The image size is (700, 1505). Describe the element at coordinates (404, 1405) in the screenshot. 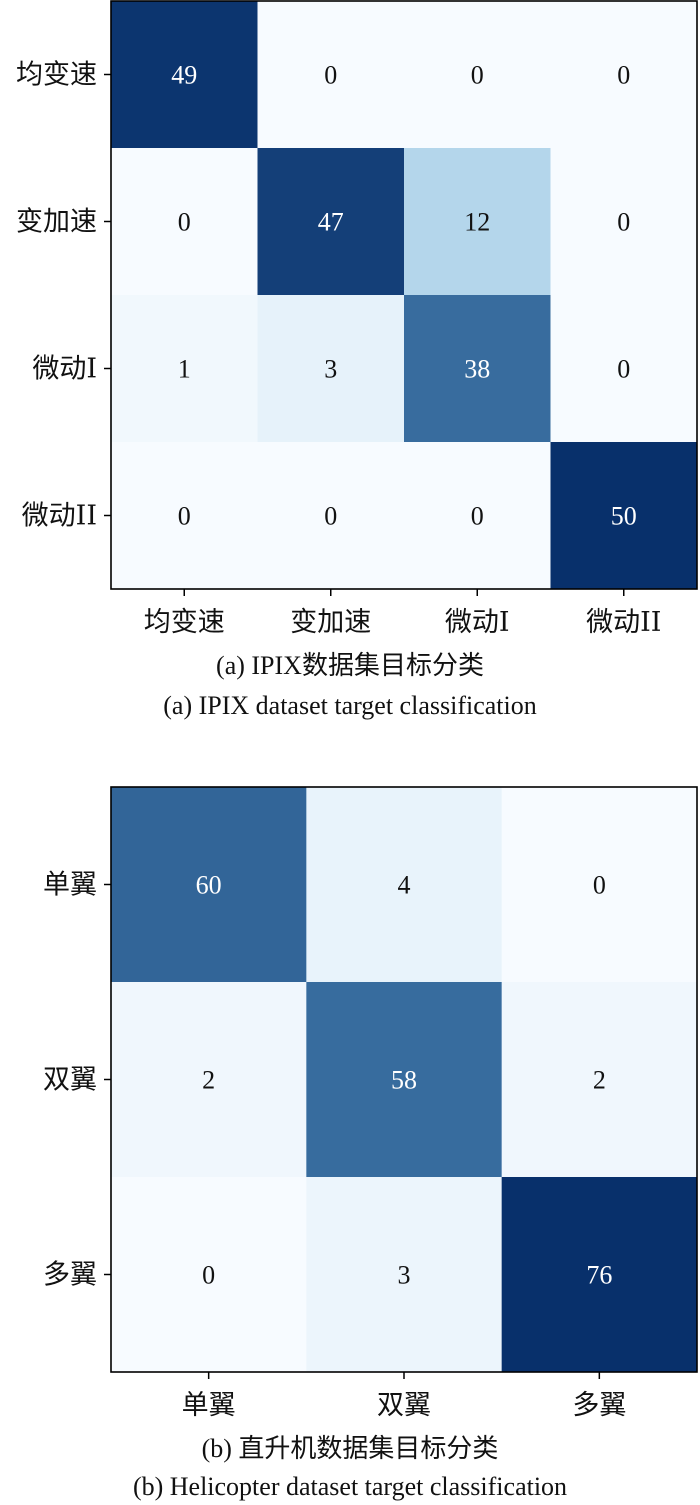

I see `x-tick-label: 双翼` at that location.